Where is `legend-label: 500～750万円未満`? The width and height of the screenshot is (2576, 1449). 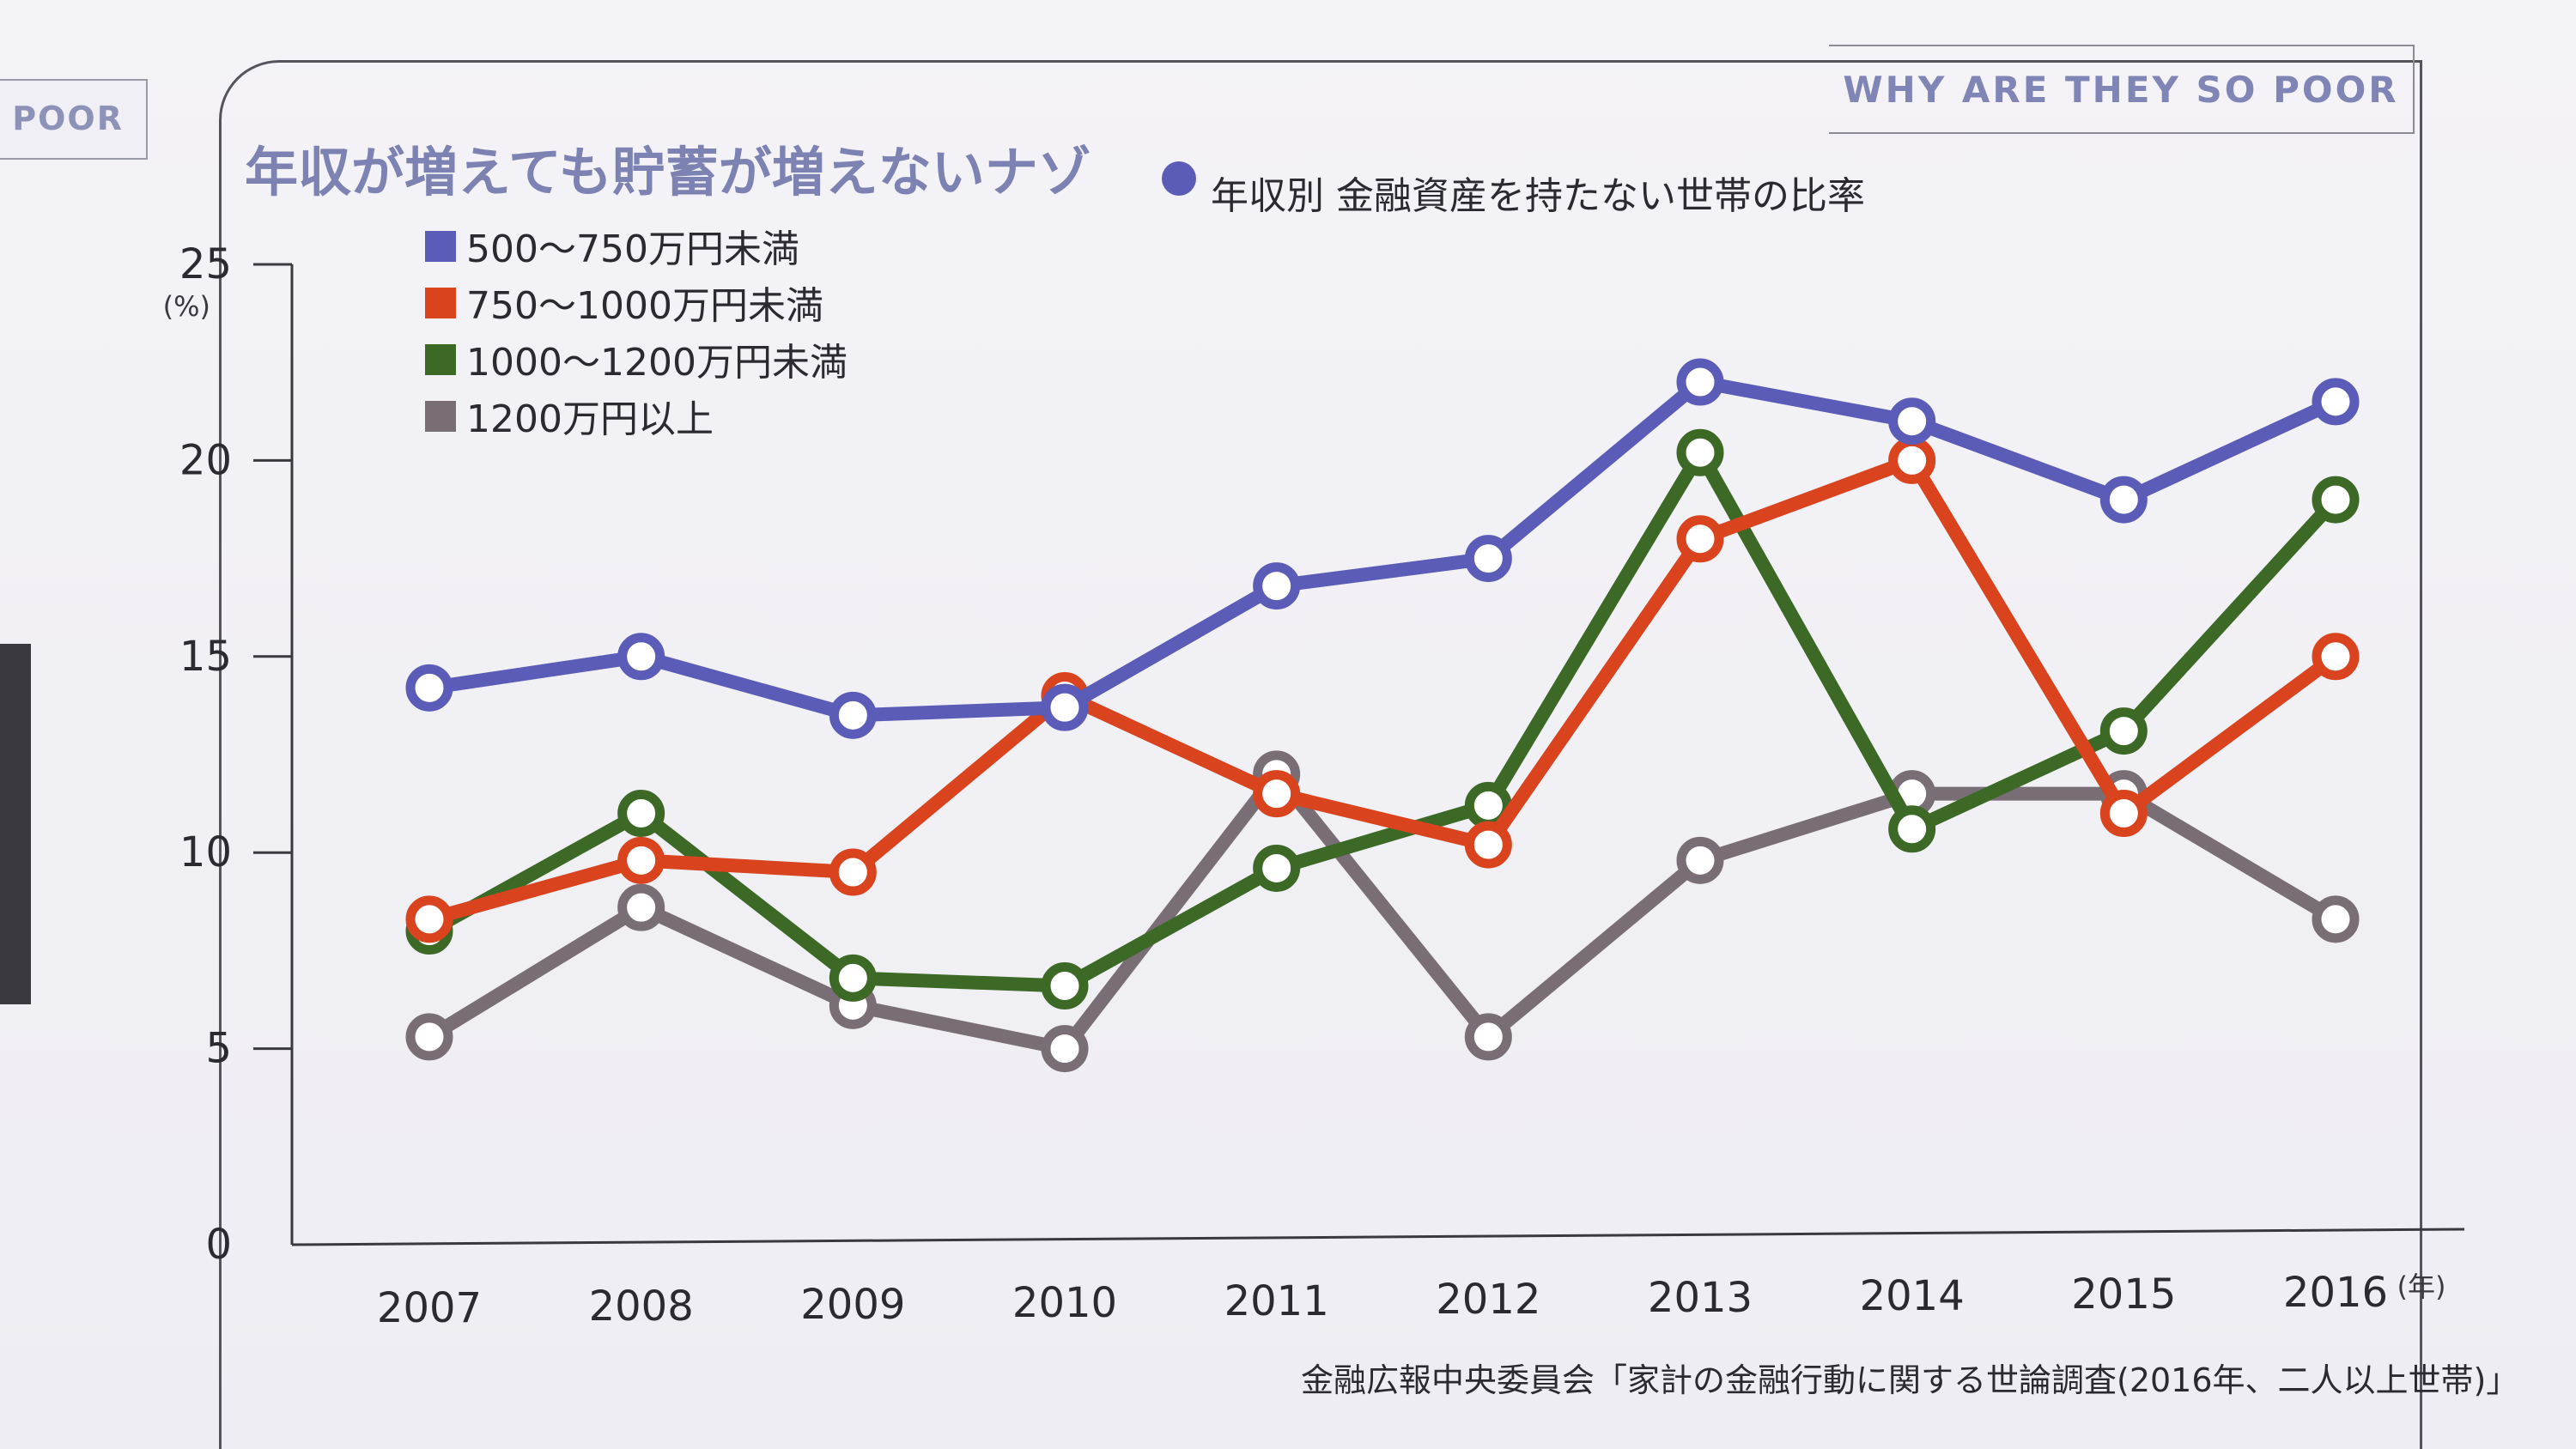 legend-label: 500～750万円未満 is located at coordinates (632, 249).